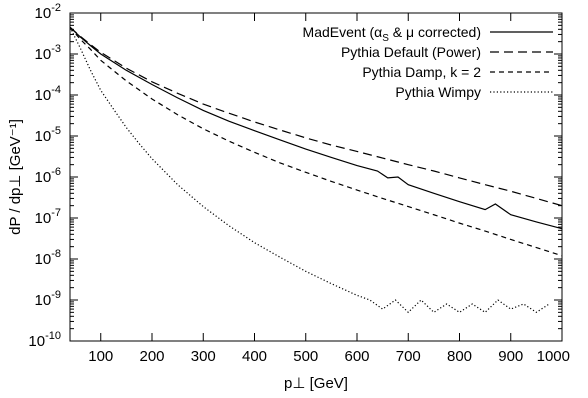  Describe the element at coordinates (48, 94) in the screenshot. I see `y-tick-label: 10⁻⁴` at that location.